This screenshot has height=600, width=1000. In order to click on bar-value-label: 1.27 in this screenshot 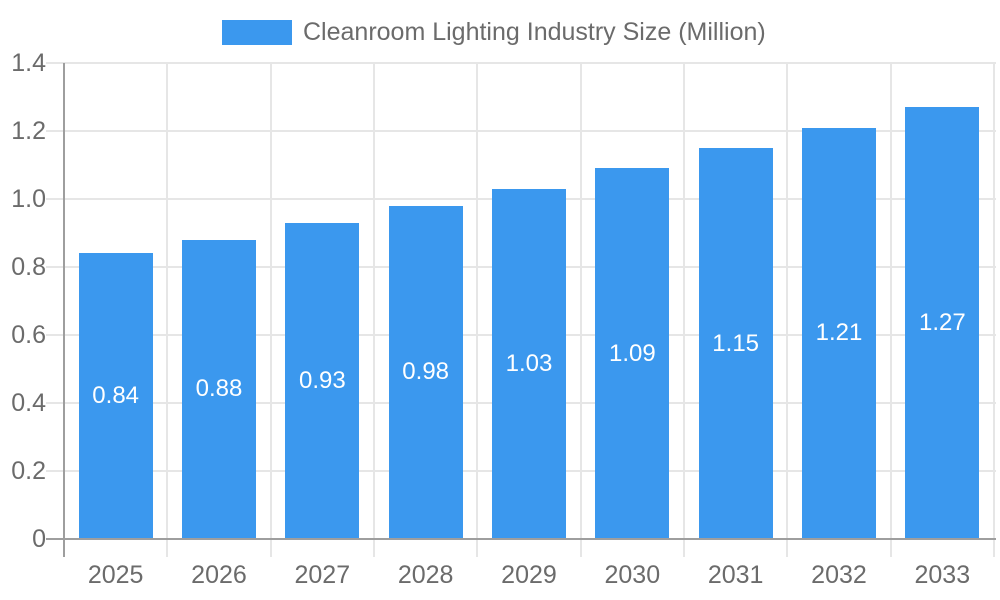, I will do `click(942, 323)`.